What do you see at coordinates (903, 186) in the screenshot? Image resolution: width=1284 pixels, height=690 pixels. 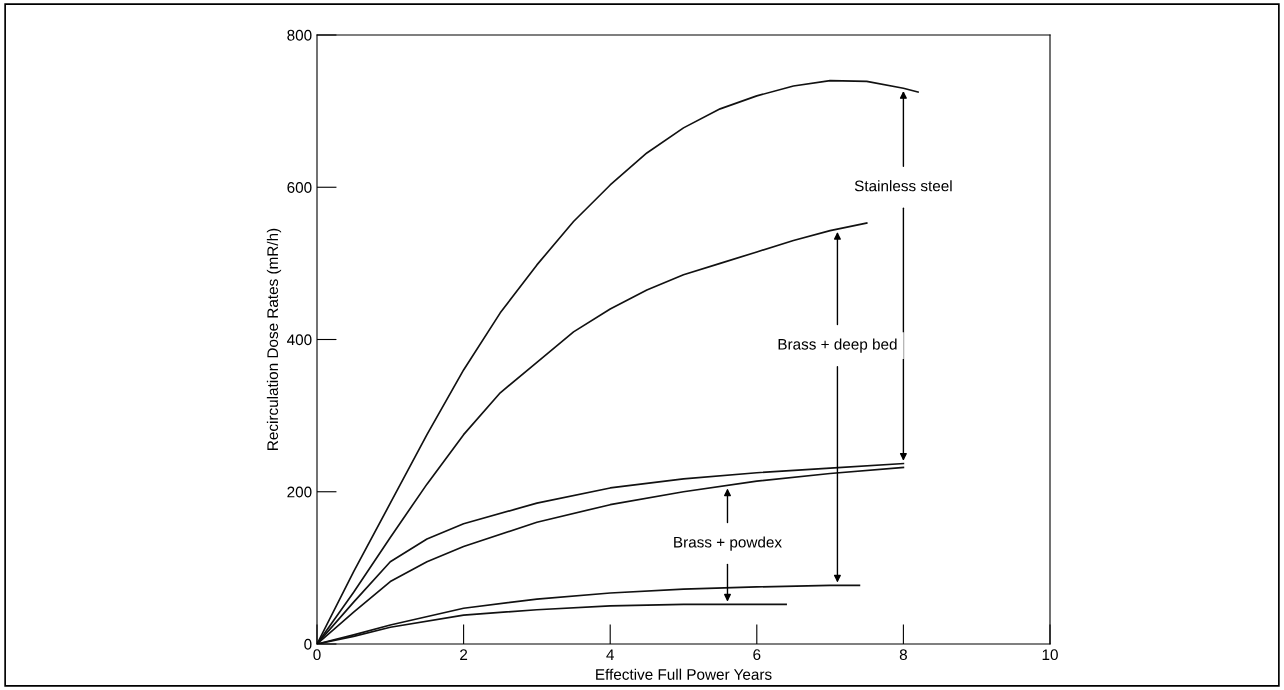 I see `annotation: Stainless steel` at bounding box center [903, 186].